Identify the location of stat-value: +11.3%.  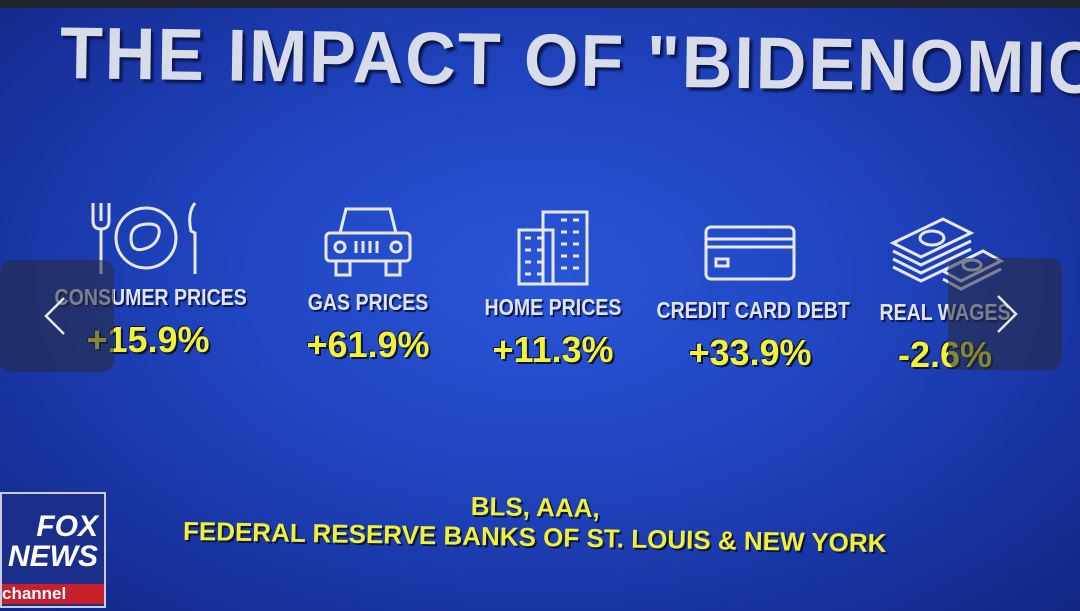
(553, 349).